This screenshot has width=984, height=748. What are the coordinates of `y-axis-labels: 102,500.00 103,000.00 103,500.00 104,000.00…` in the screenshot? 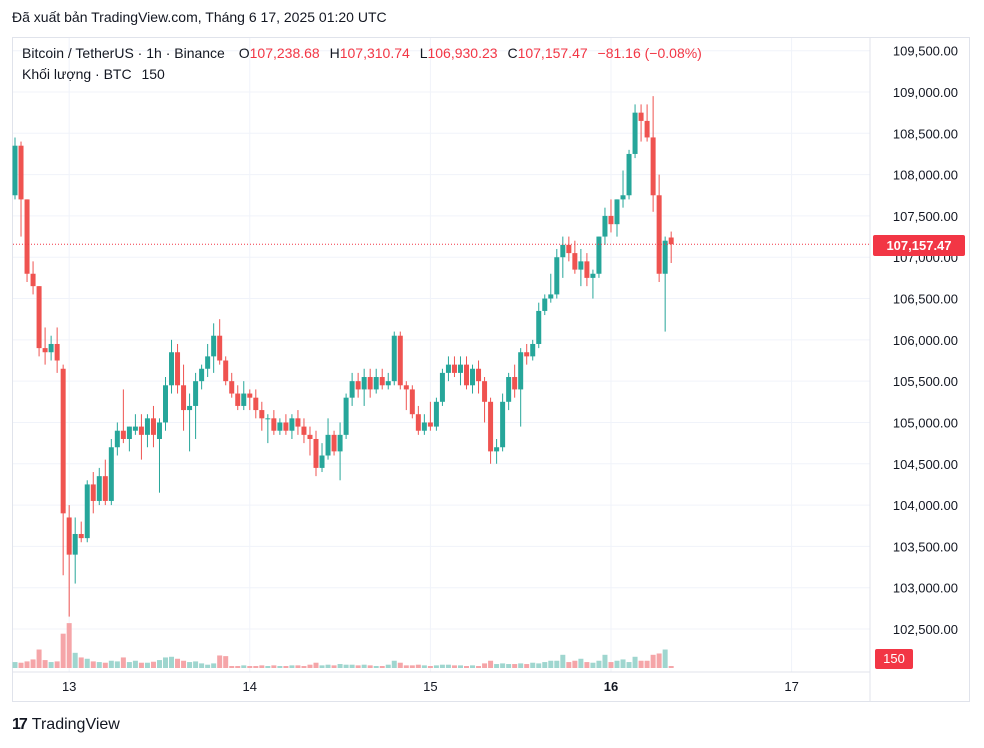 It's located at (925, 340).